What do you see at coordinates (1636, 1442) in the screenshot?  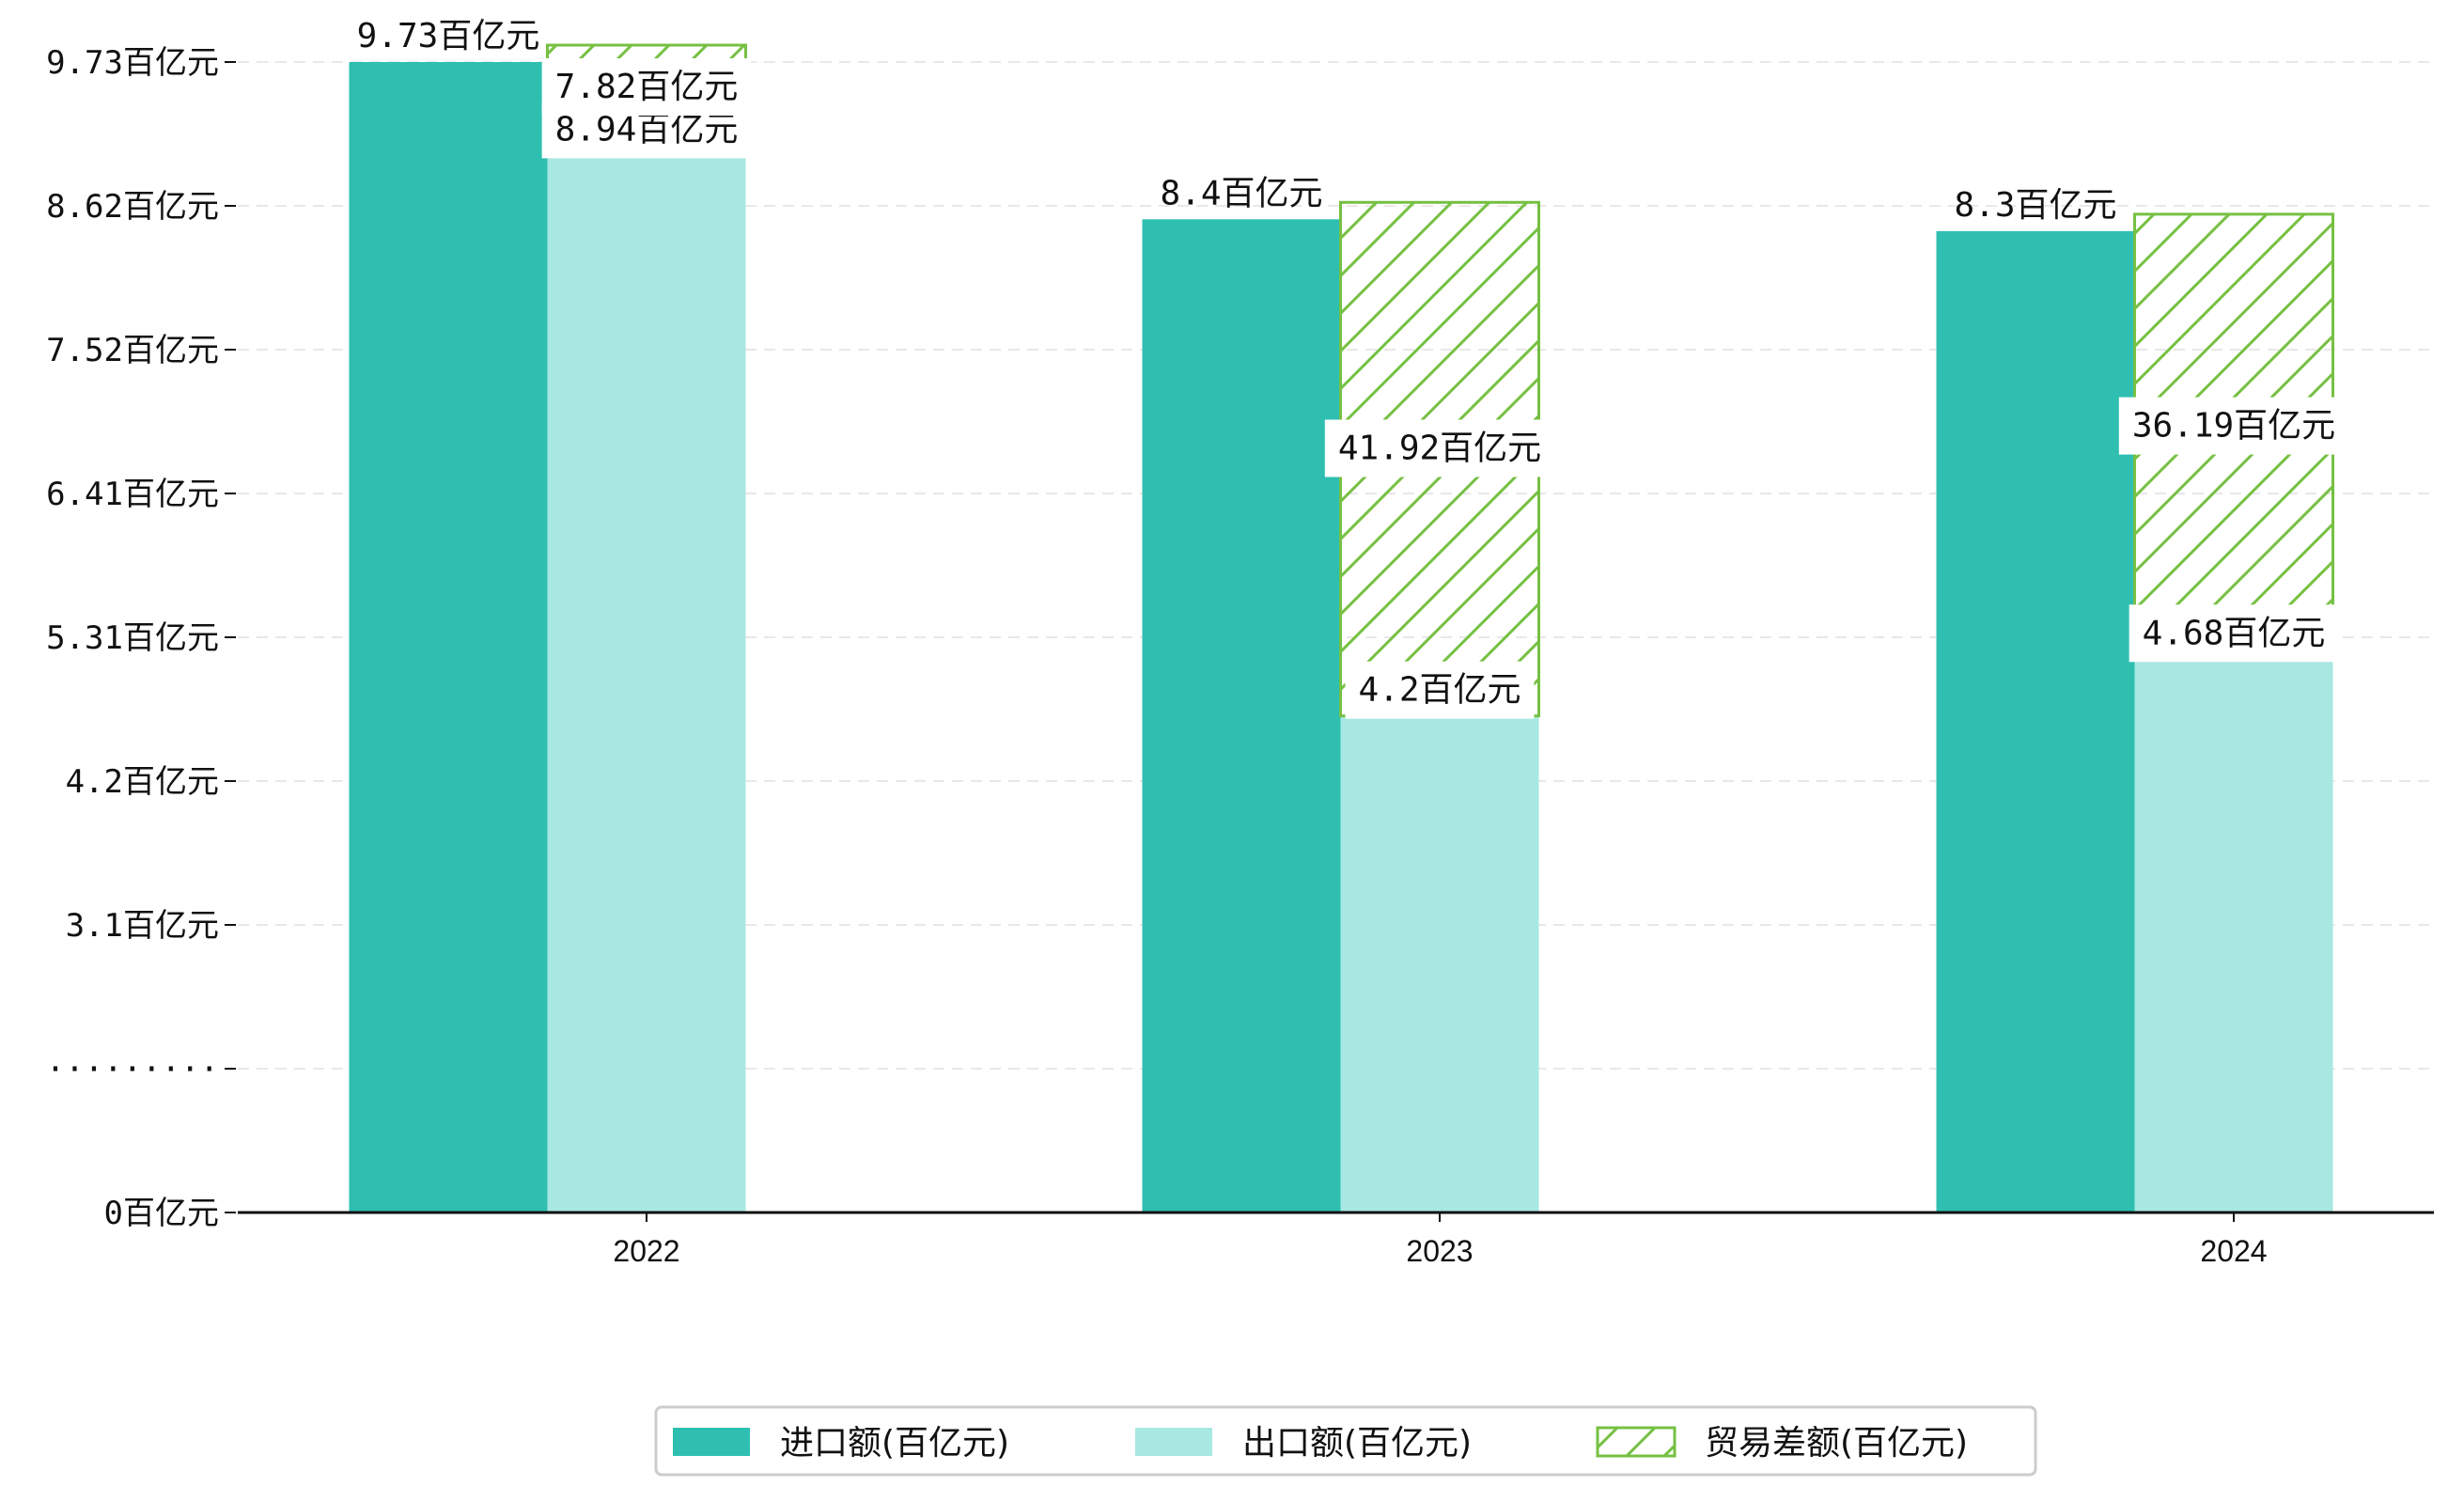 I see `legend-swatch-trade-balance` at bounding box center [1636, 1442].